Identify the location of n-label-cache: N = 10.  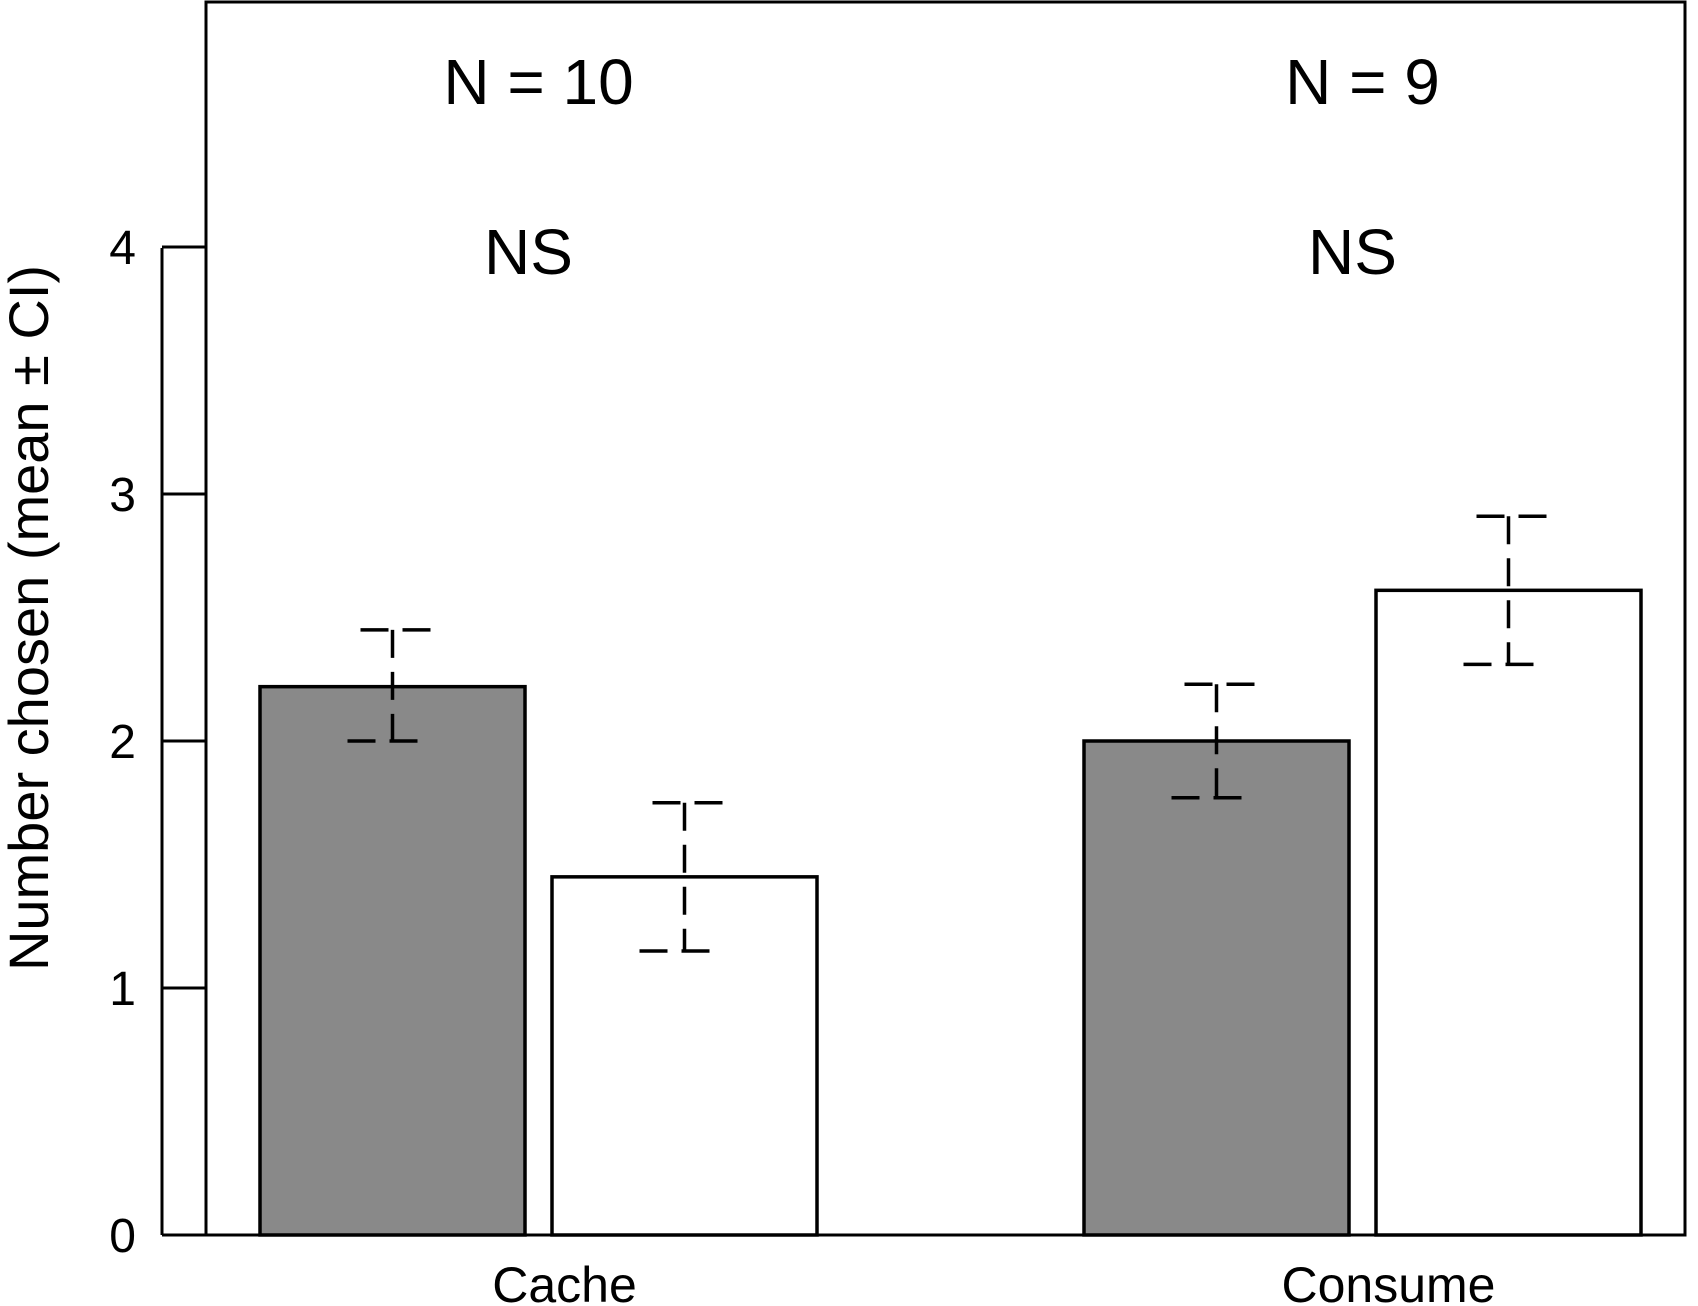
(538, 82).